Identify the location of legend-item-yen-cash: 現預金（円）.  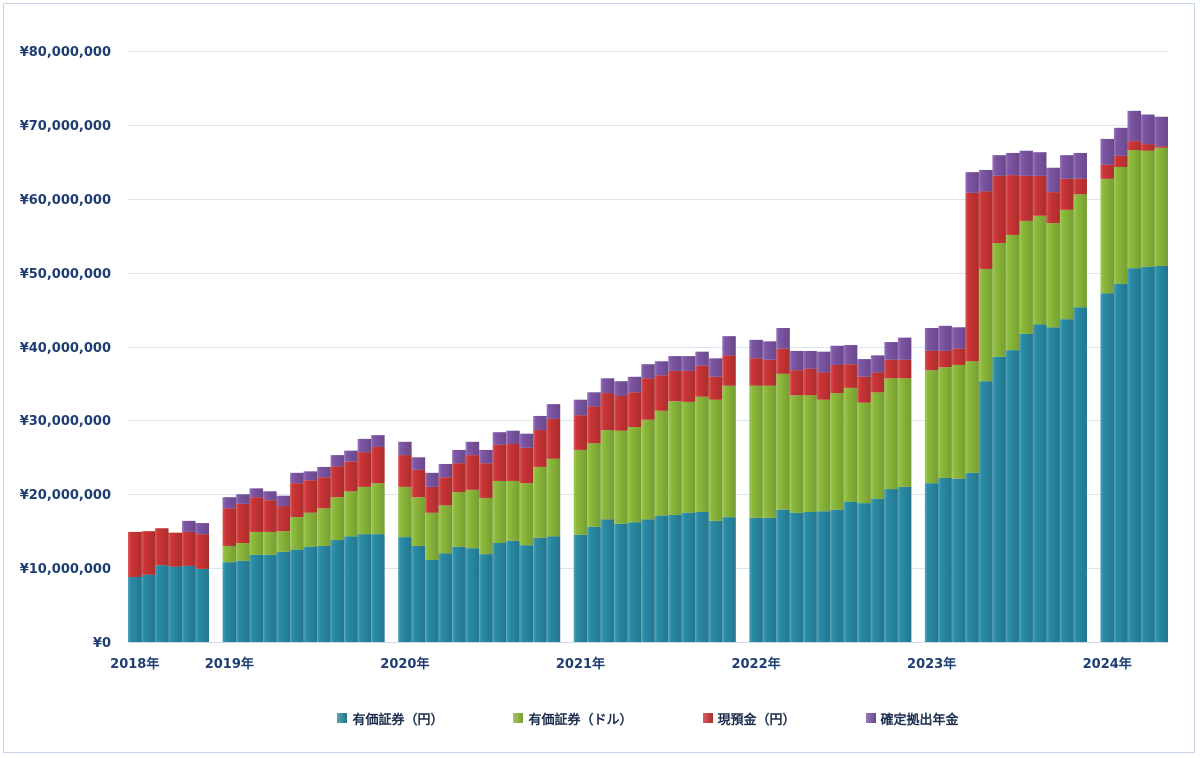
(749, 718).